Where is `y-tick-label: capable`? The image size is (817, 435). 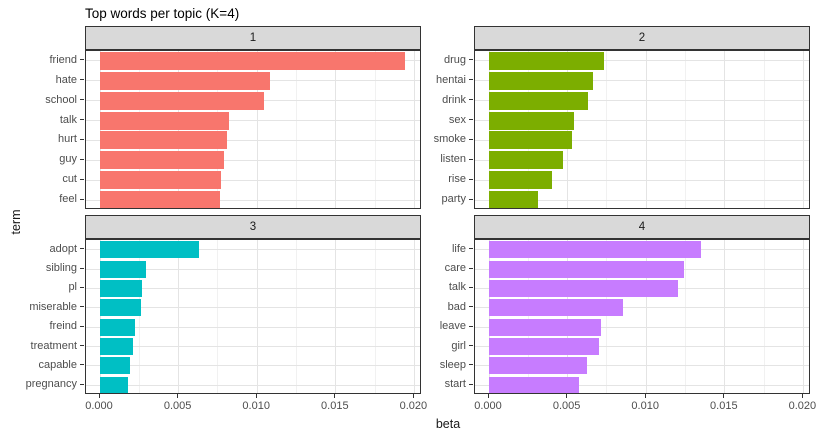 y-tick-label: capable is located at coordinates (57, 364).